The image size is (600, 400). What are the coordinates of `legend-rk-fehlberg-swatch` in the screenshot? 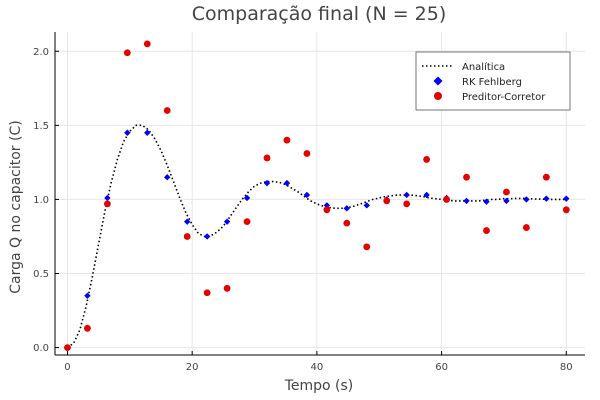 It's located at (438, 81).